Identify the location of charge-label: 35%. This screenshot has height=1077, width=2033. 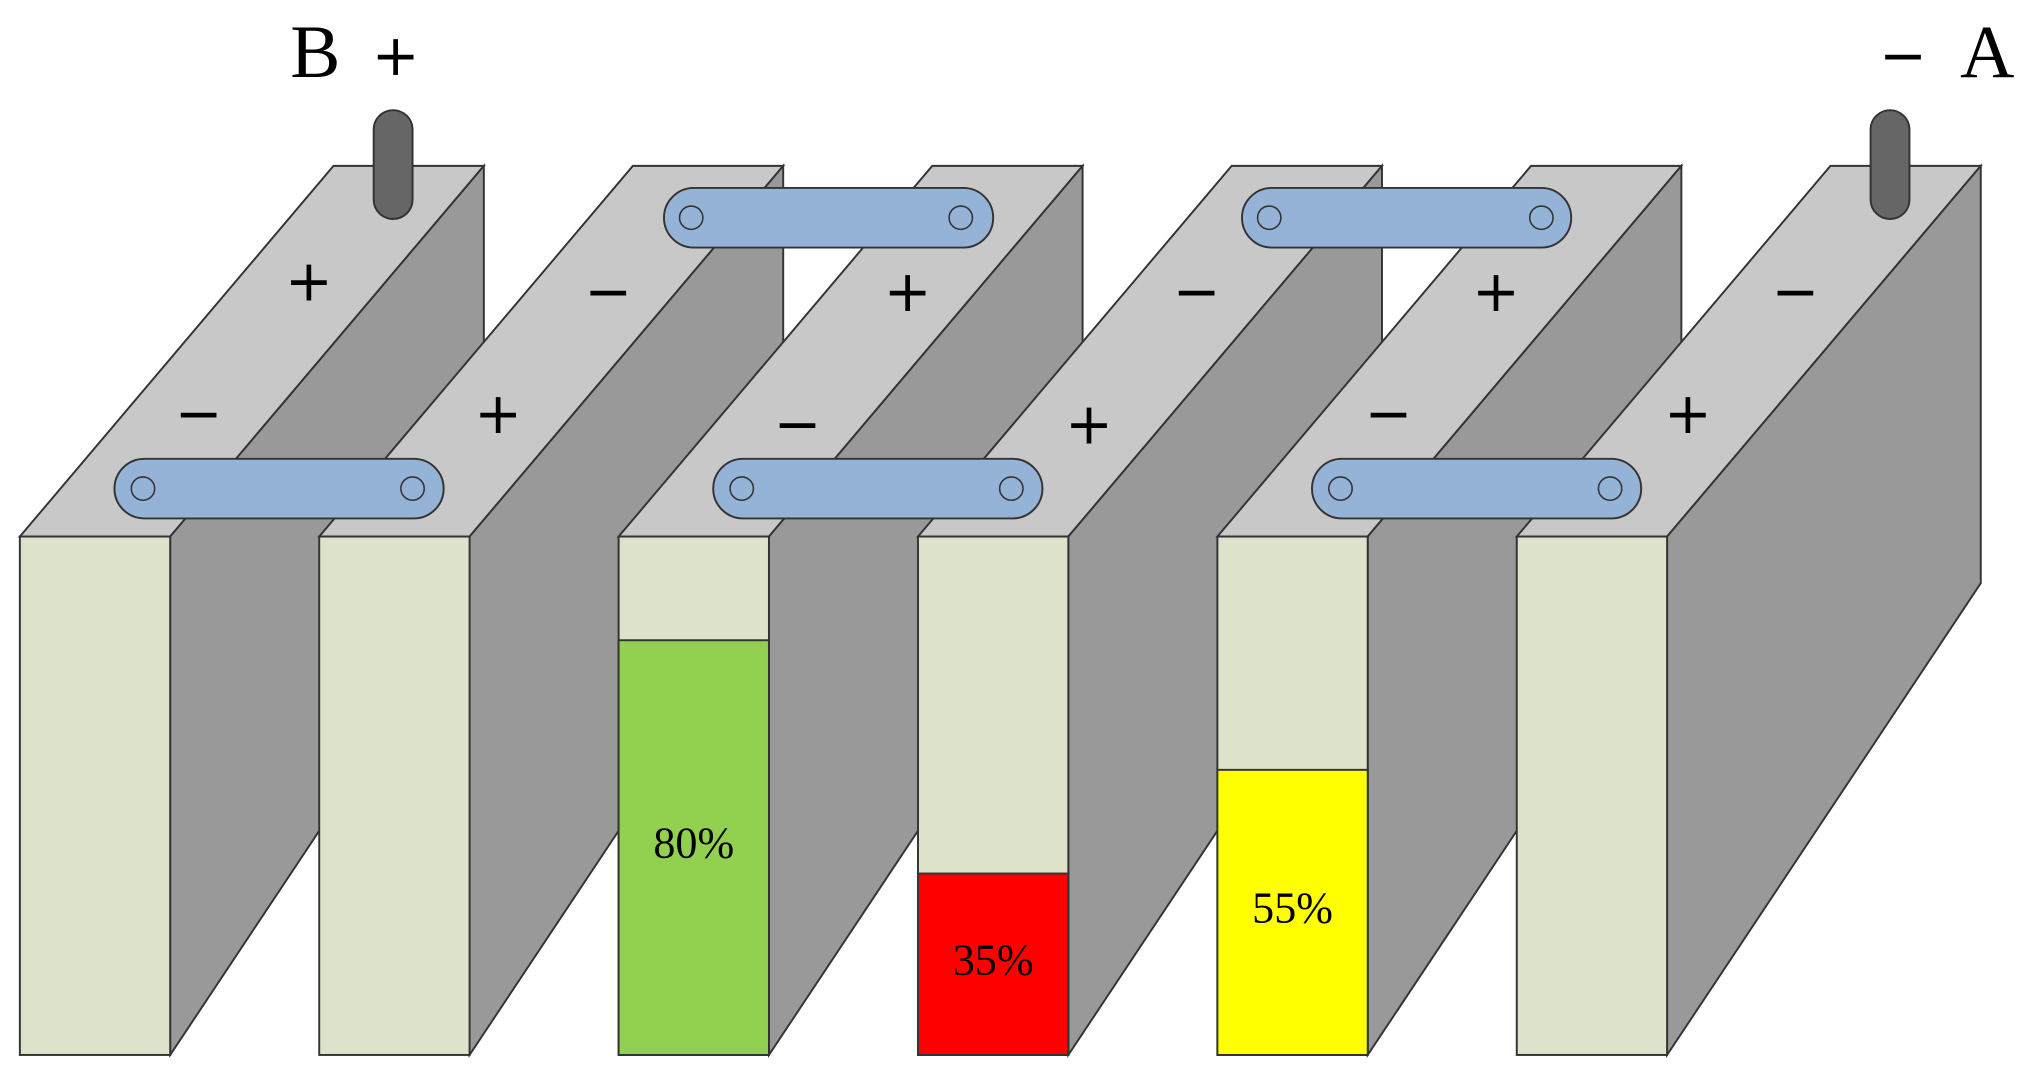
(993, 959).